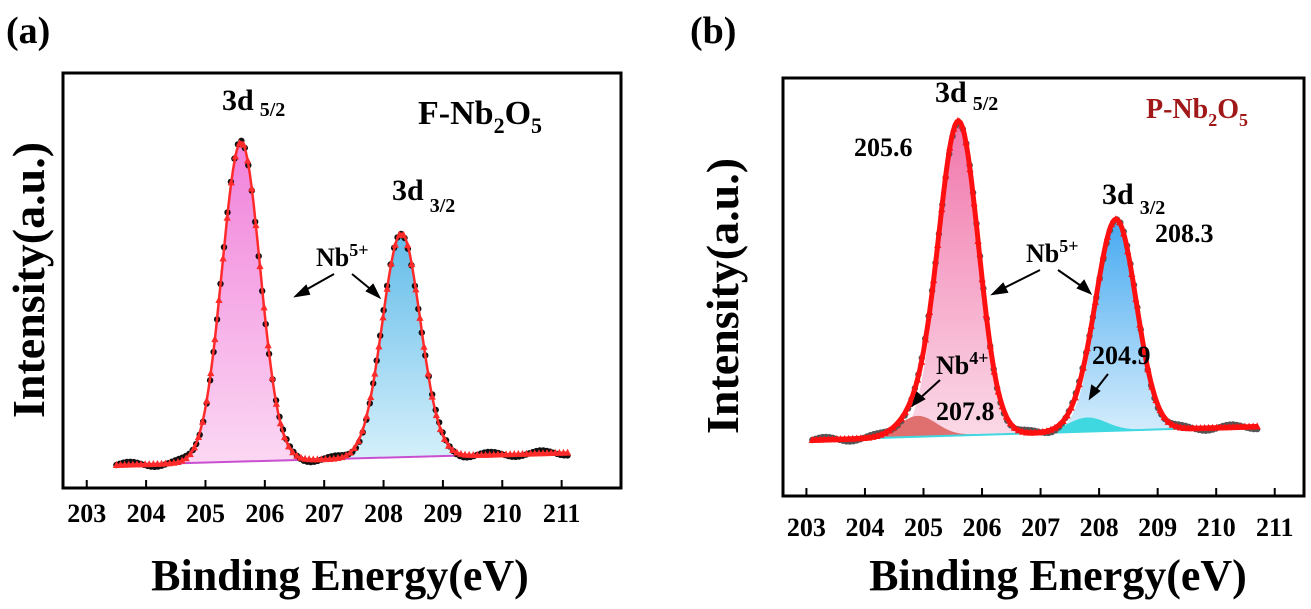 The width and height of the screenshot is (1311, 609). What do you see at coordinates (366, 286) in the screenshot?
I see `arrow-nb5-right-a` at bounding box center [366, 286].